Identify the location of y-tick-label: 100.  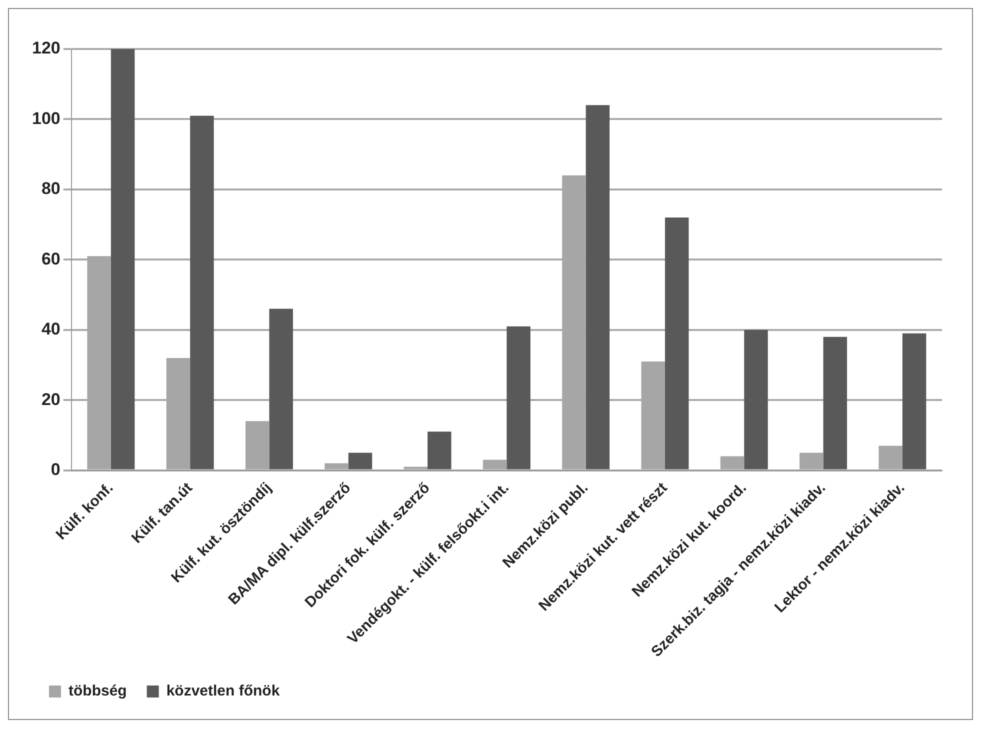
(46, 118).